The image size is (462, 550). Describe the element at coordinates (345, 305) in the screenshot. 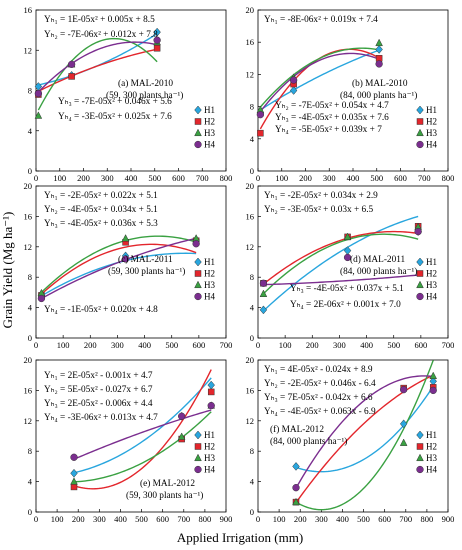

I see `regression-equation: Yₕ₄ = 2E-06x² + 0.001x + 7.0` at that location.